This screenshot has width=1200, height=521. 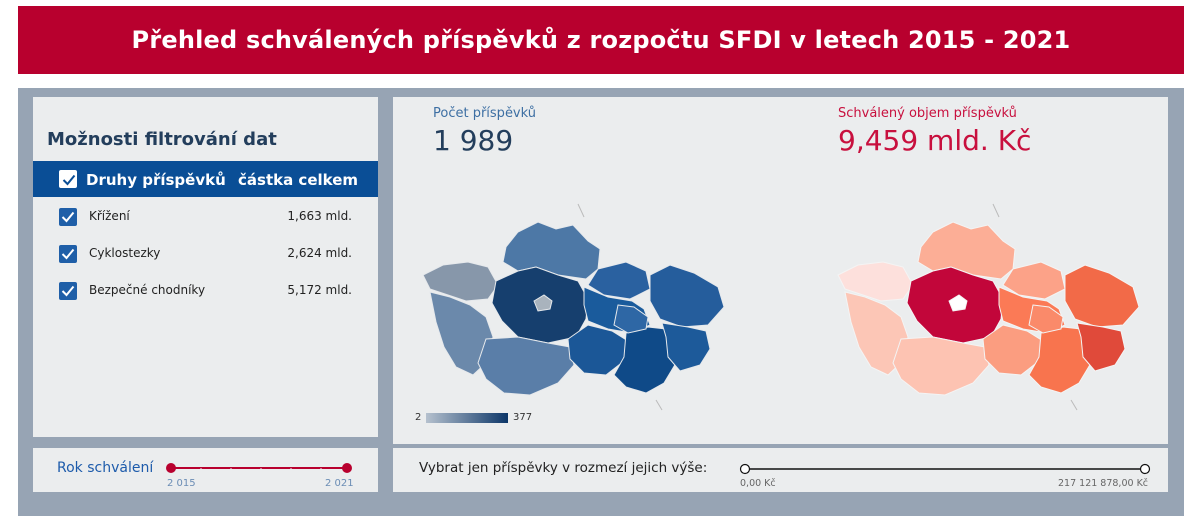 I want to click on filter-item-amount: 2,624 mld., so click(x=319, y=253).